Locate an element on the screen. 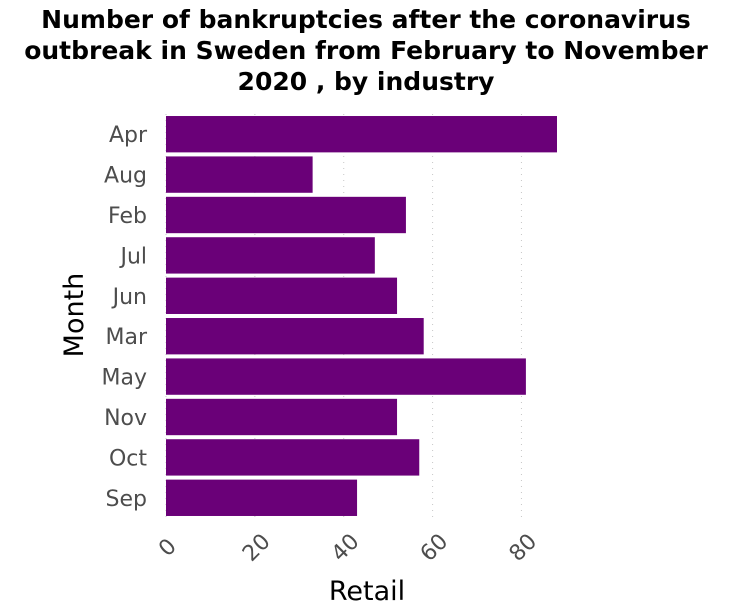 The width and height of the screenshot is (732, 616). y-tick-label-mar: Mar is located at coordinates (126, 337).